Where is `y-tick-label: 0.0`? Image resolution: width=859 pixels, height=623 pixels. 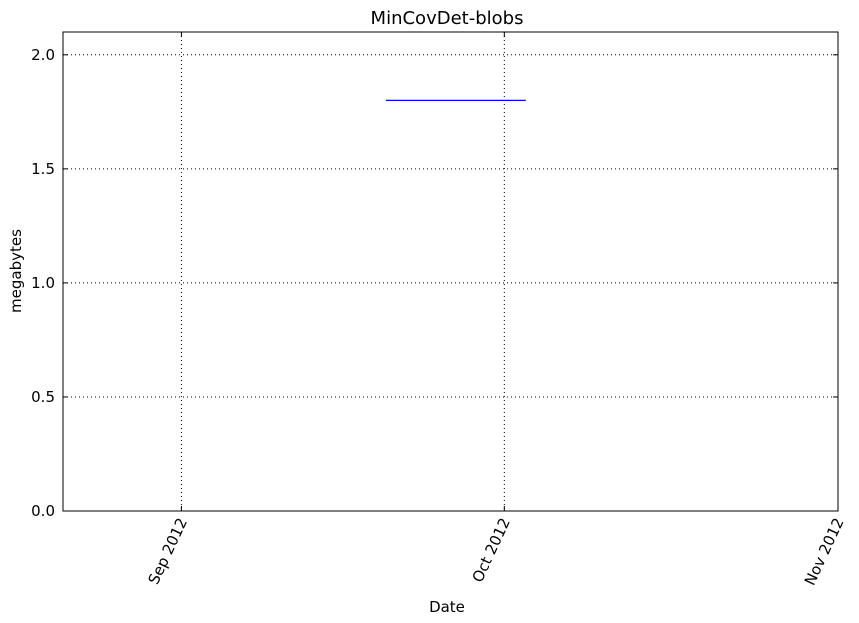
y-tick-label: 0.0 is located at coordinates (43, 511).